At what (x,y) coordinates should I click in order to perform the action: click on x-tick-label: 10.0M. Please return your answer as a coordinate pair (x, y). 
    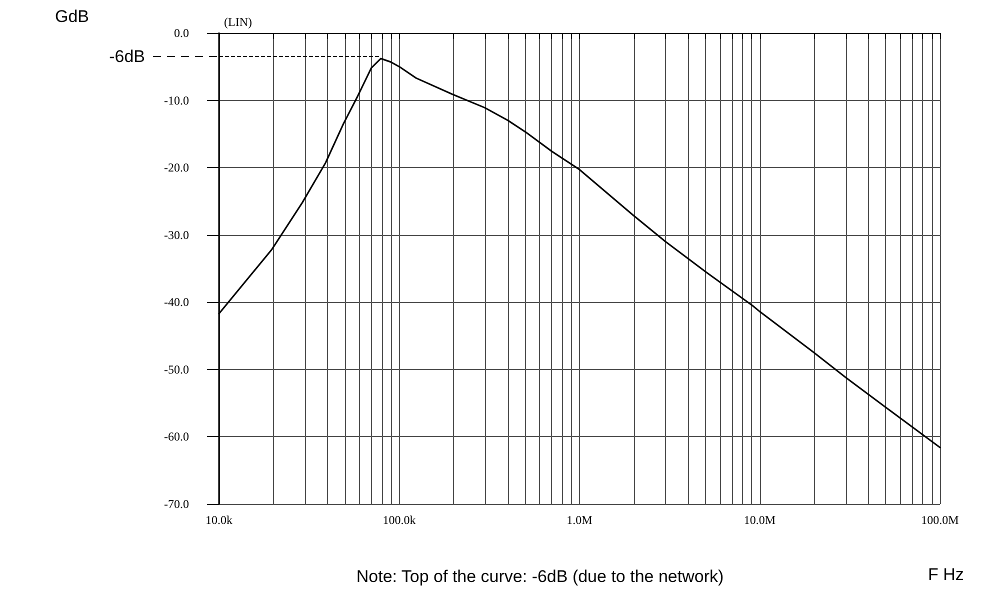
    Looking at the image, I should click on (760, 520).